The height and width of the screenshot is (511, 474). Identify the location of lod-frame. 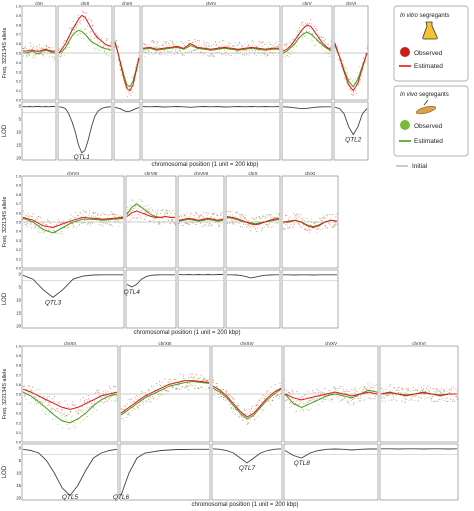
(165, 472).